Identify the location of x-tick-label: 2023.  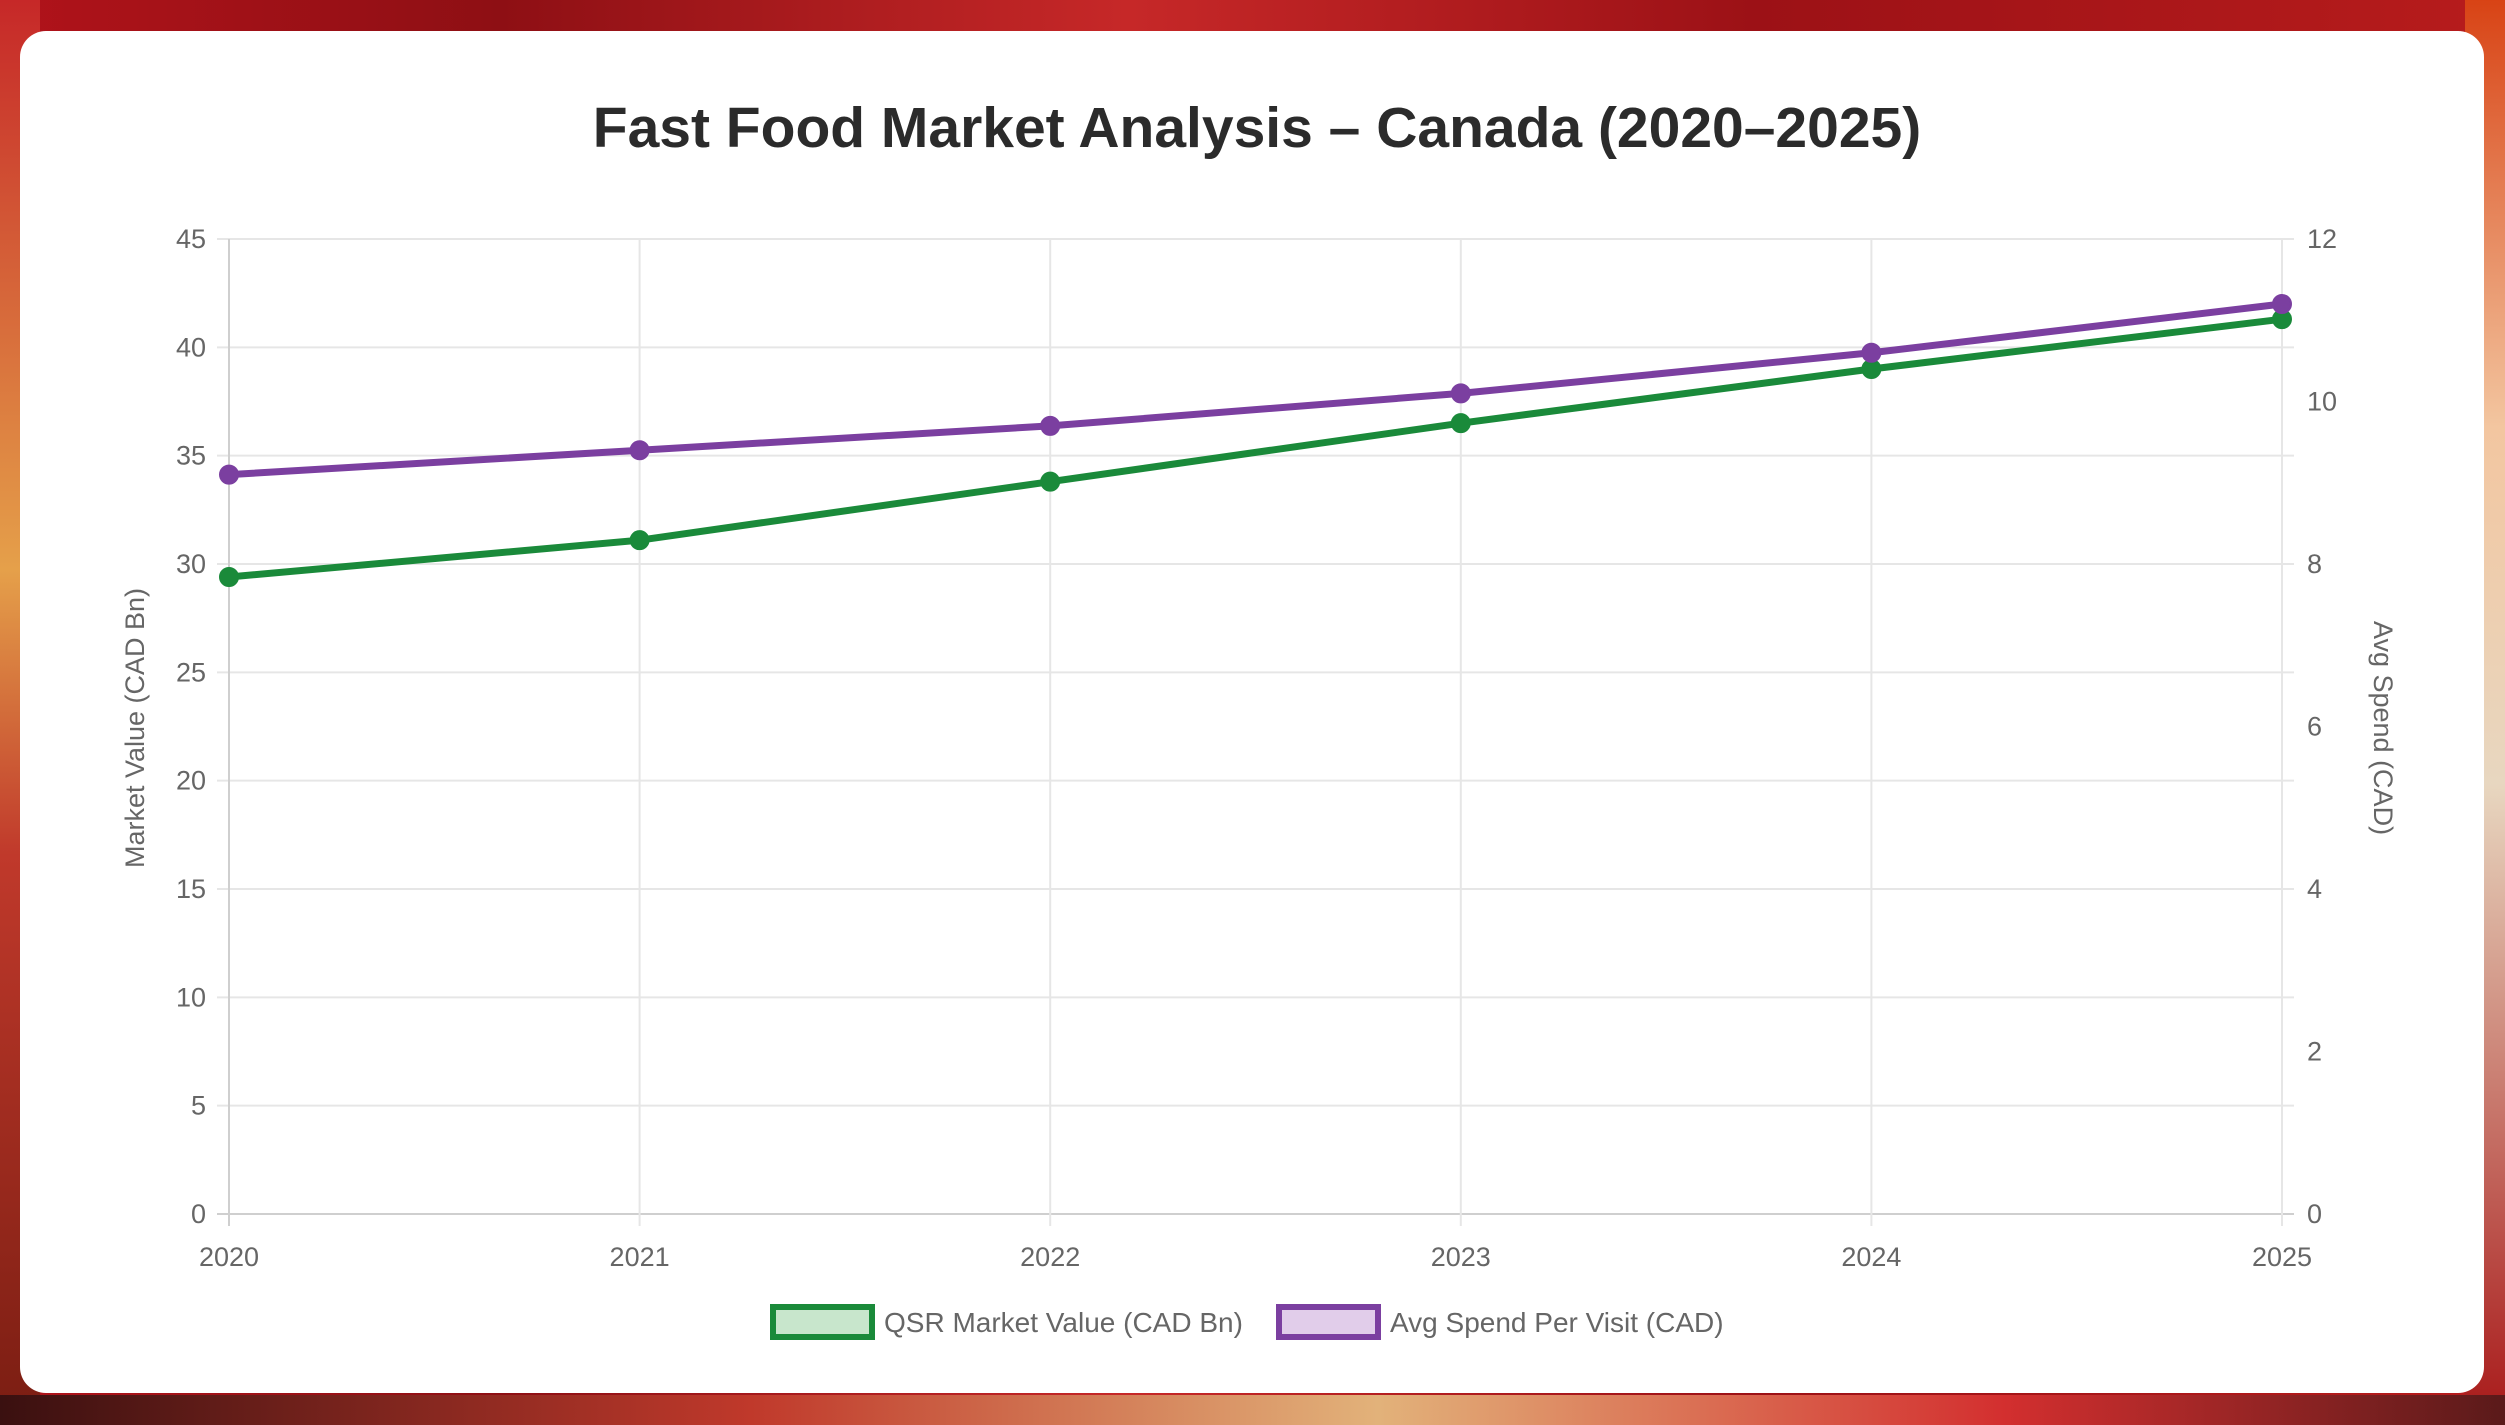
(1461, 1257).